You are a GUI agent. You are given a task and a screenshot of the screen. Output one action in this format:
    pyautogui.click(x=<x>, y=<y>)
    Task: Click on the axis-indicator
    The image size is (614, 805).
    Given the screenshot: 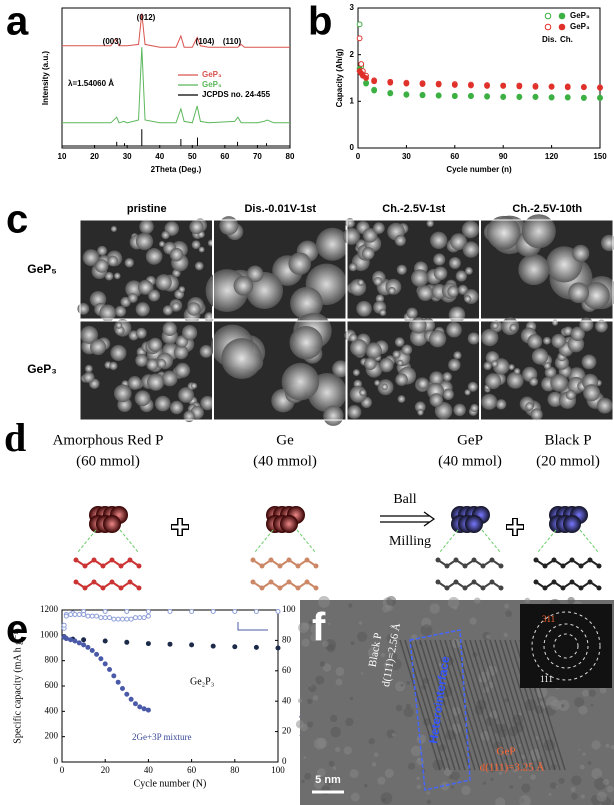 What is the action you would take?
    pyautogui.click(x=252, y=626)
    